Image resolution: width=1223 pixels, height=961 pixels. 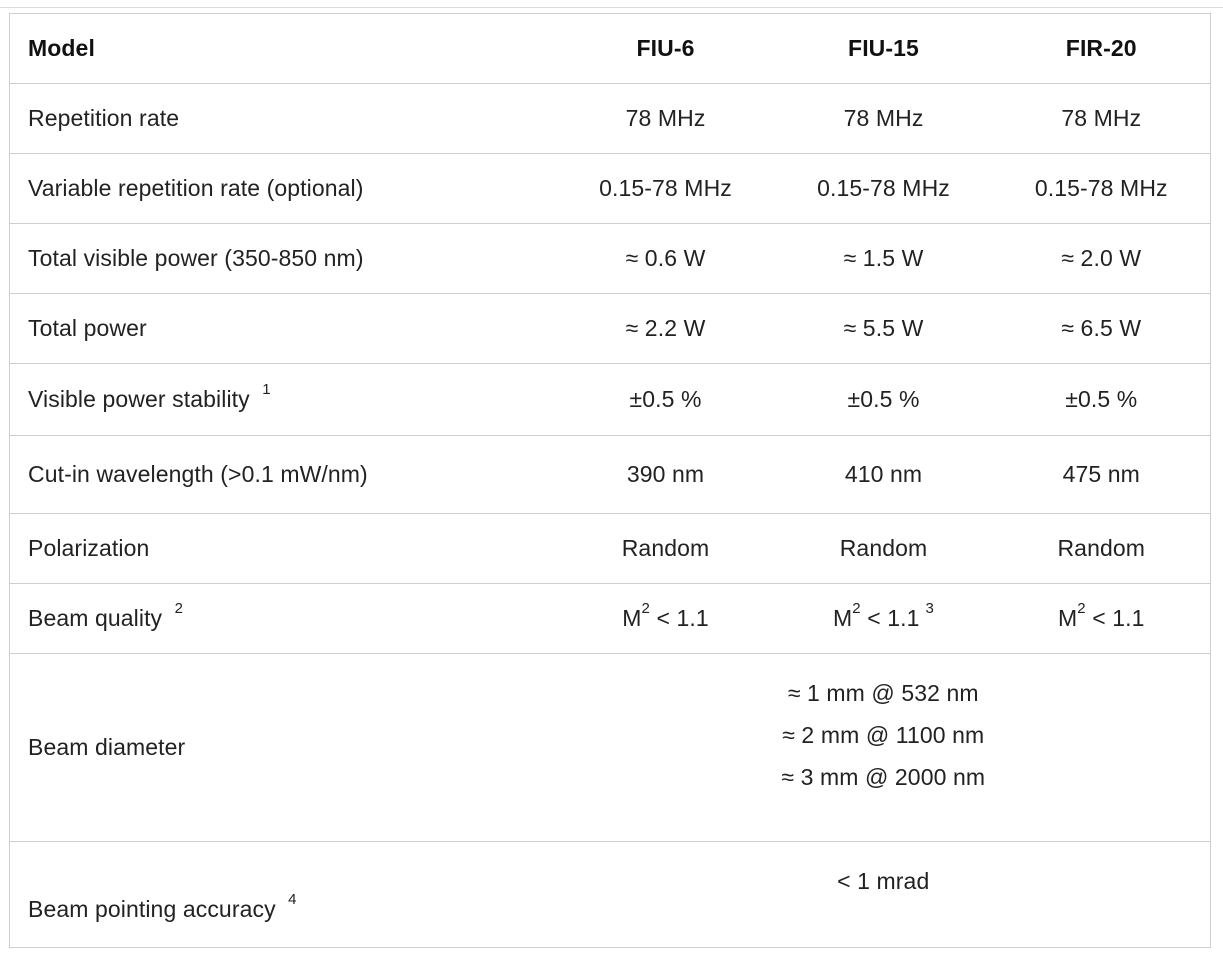 What do you see at coordinates (283, 548) in the screenshot?
I see `row-label: Polarization` at bounding box center [283, 548].